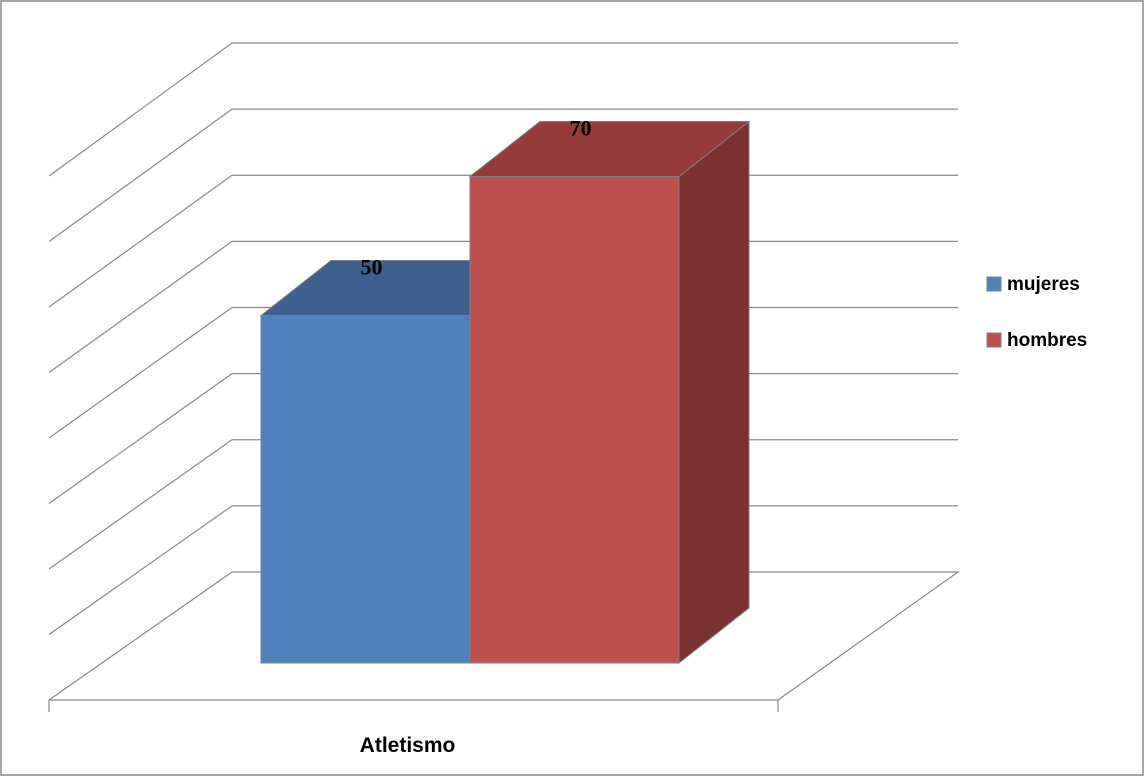  Describe the element at coordinates (714, 392) in the screenshot. I see `bar-side-hombres` at that location.